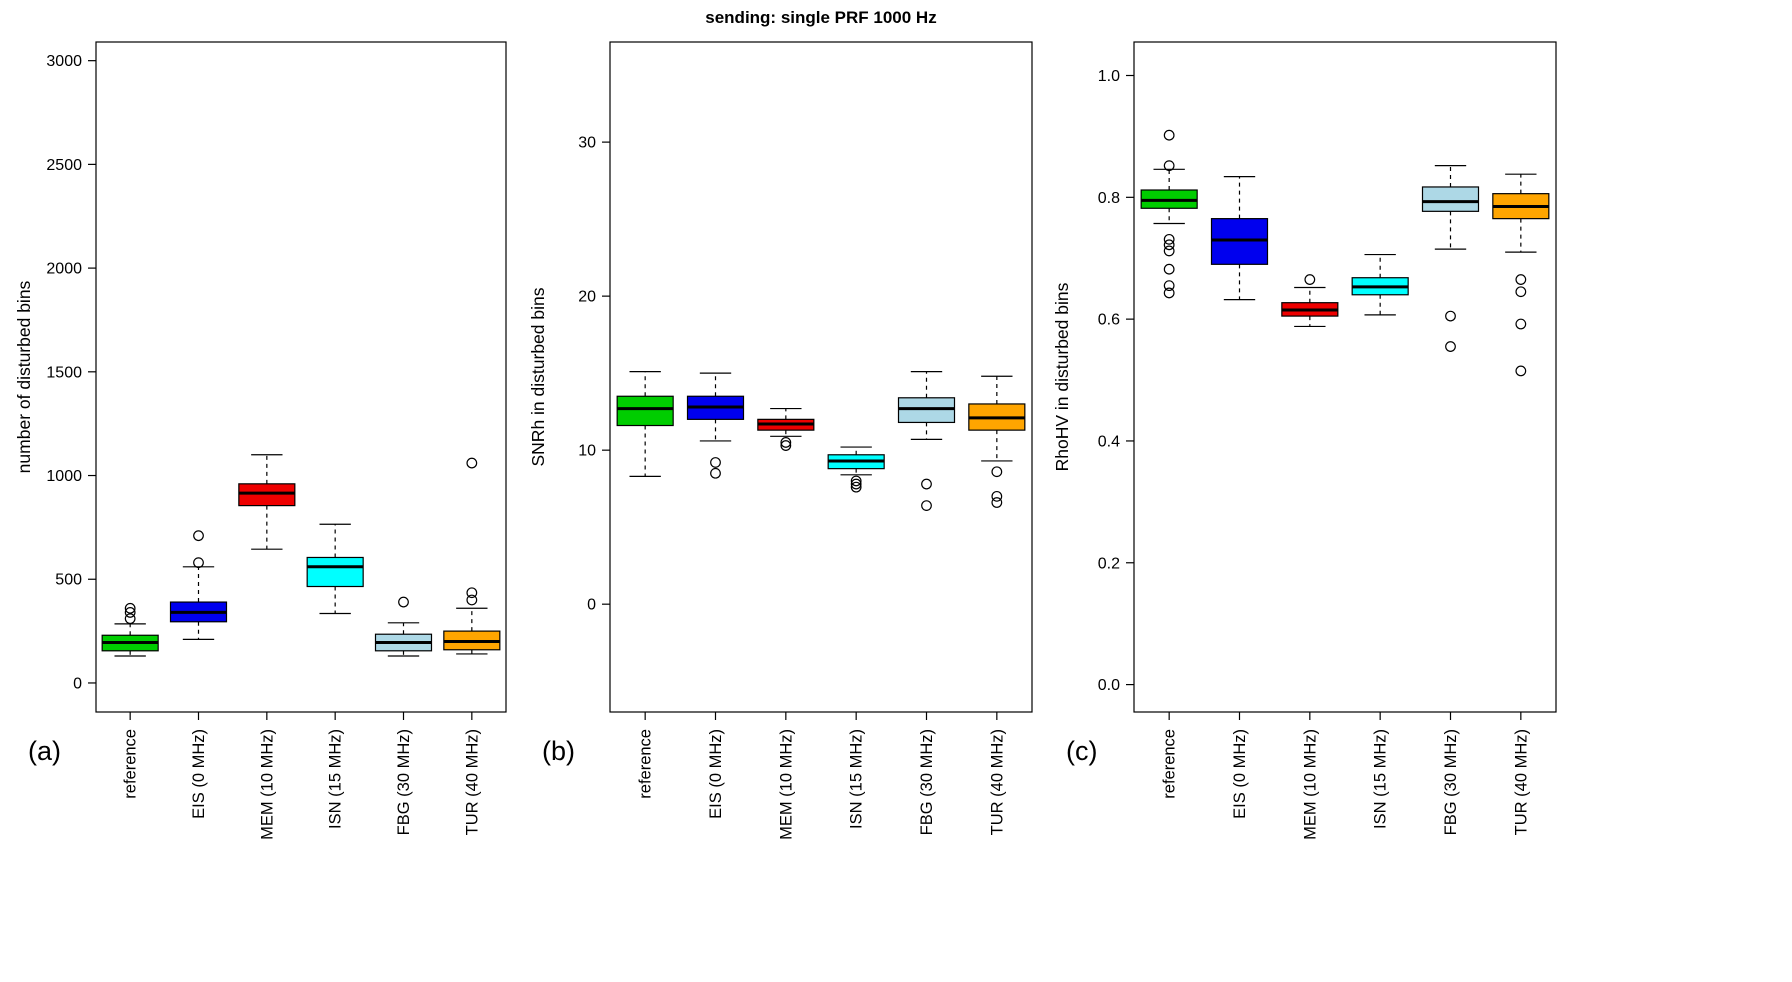 The height and width of the screenshot is (982, 1792). I want to click on y-tick-label: 20, so click(587, 297).